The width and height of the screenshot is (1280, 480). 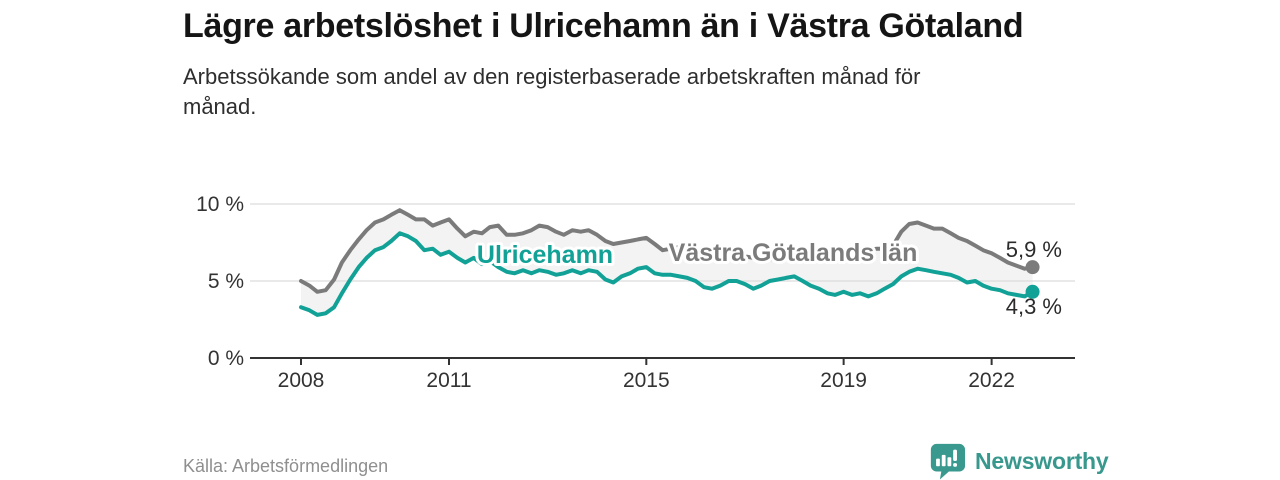 I want to click on x-axis-tick-label: 2011, so click(x=448, y=380).